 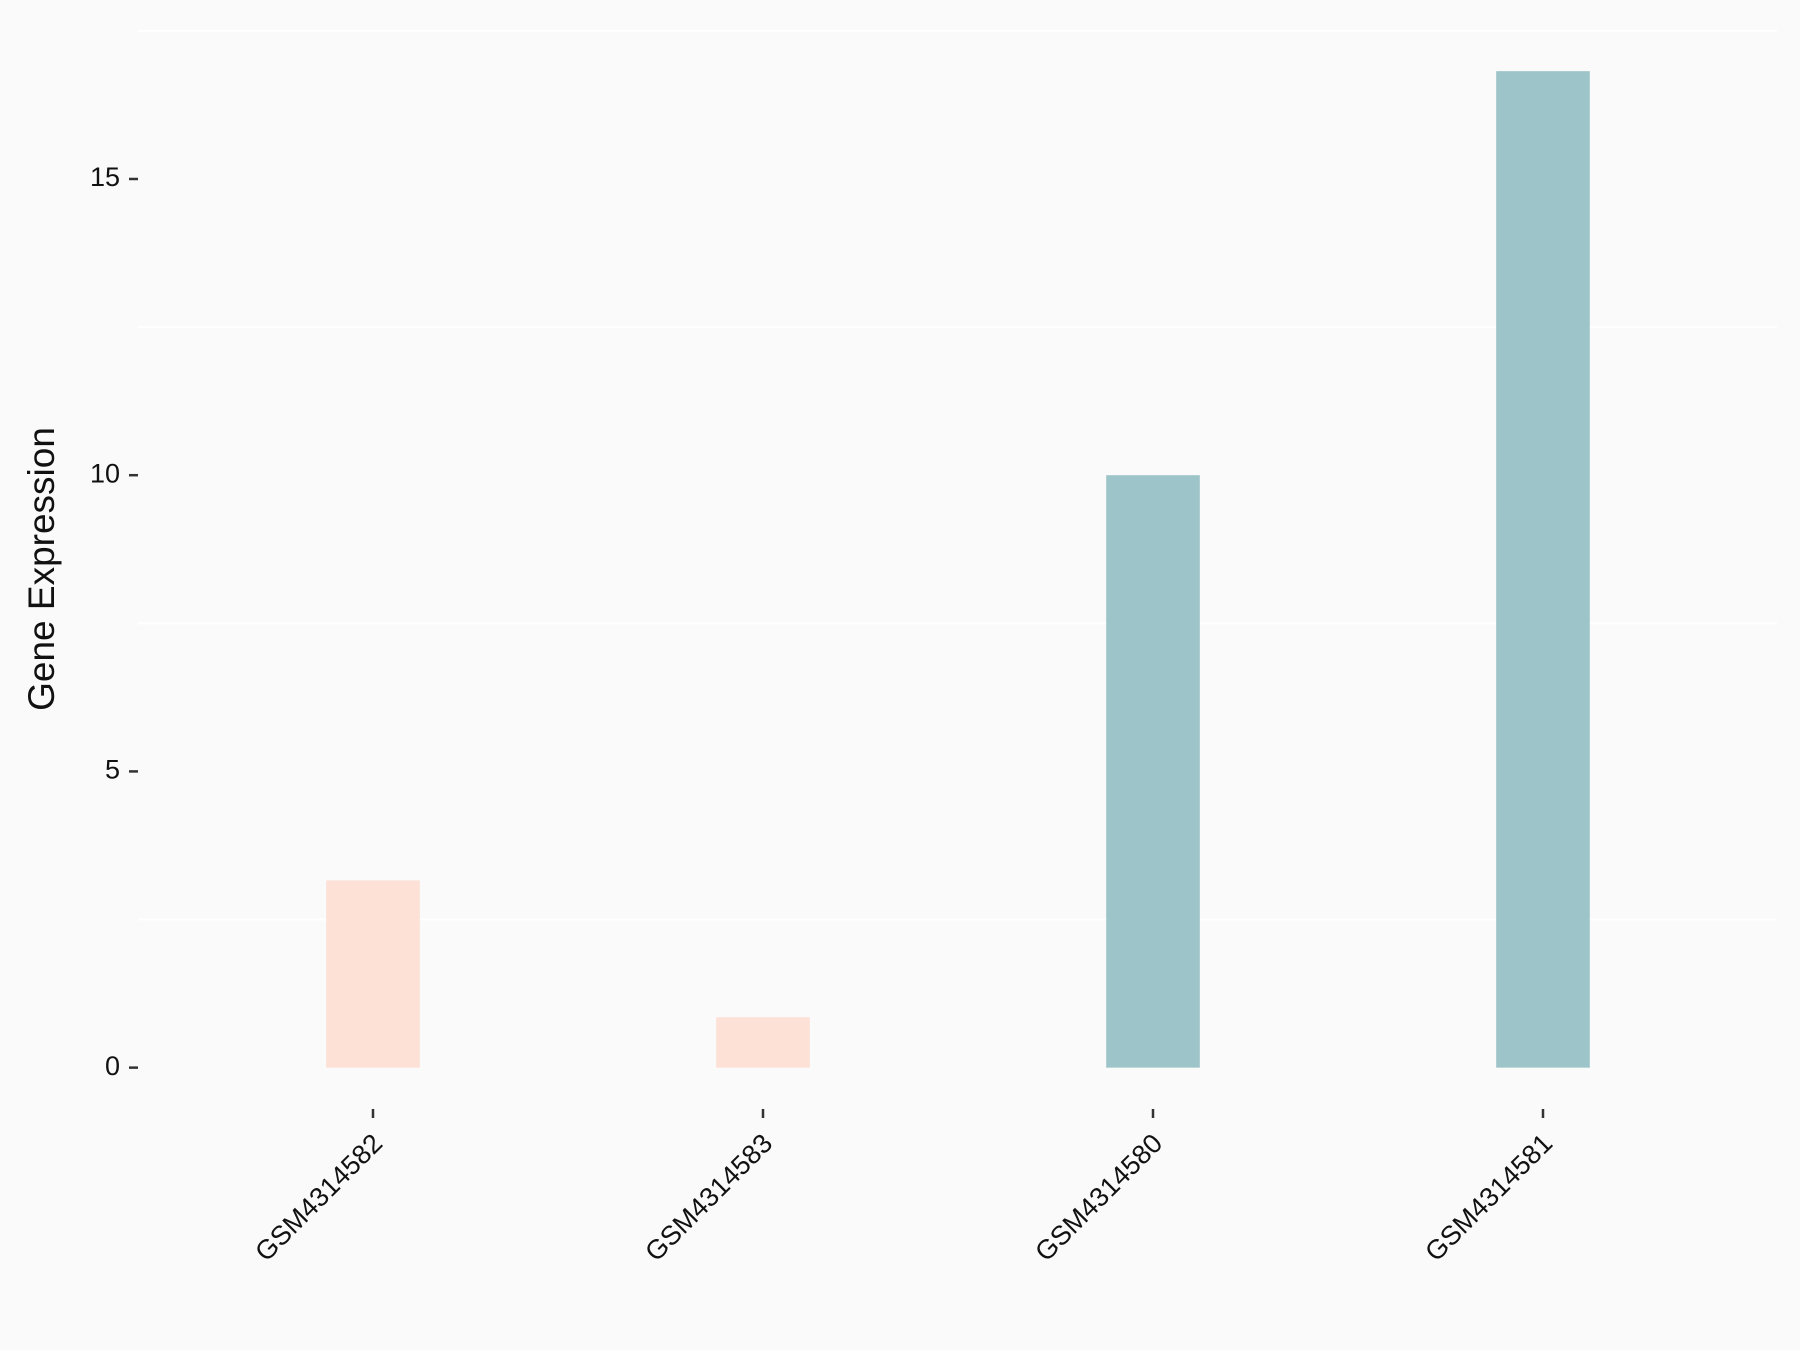 What do you see at coordinates (41, 569) in the screenshot?
I see `y-axis-title: Gene Expression` at bounding box center [41, 569].